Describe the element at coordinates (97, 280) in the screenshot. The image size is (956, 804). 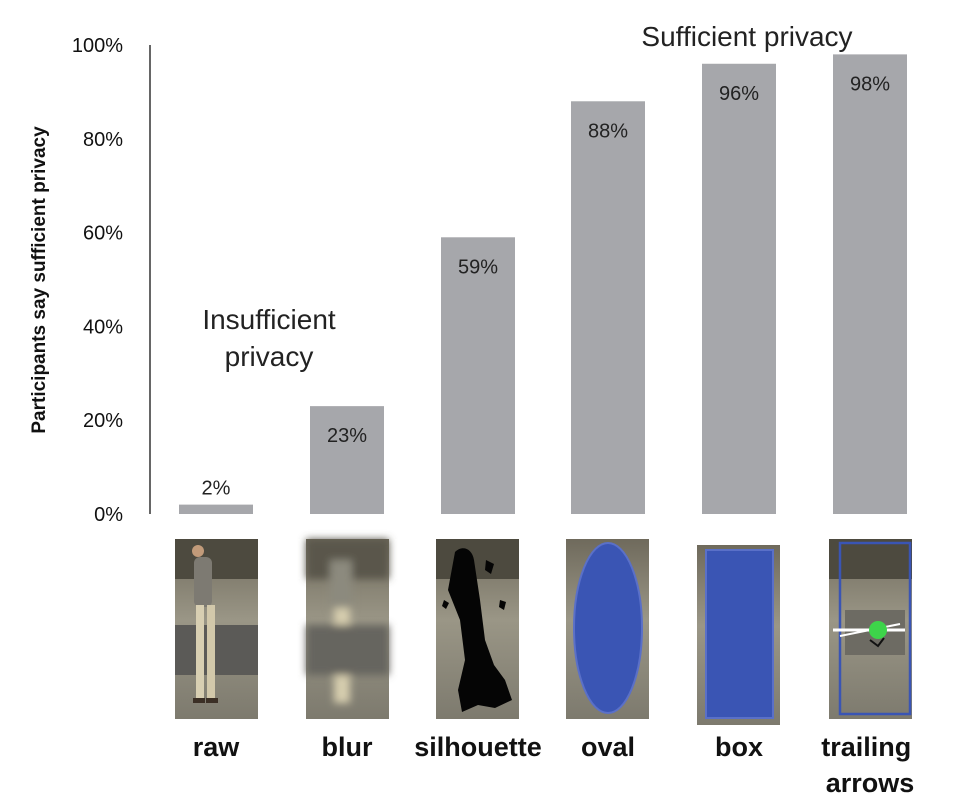
I see `y-axis-ticks: 0% 20% 40% 60% 80% 100%` at that location.